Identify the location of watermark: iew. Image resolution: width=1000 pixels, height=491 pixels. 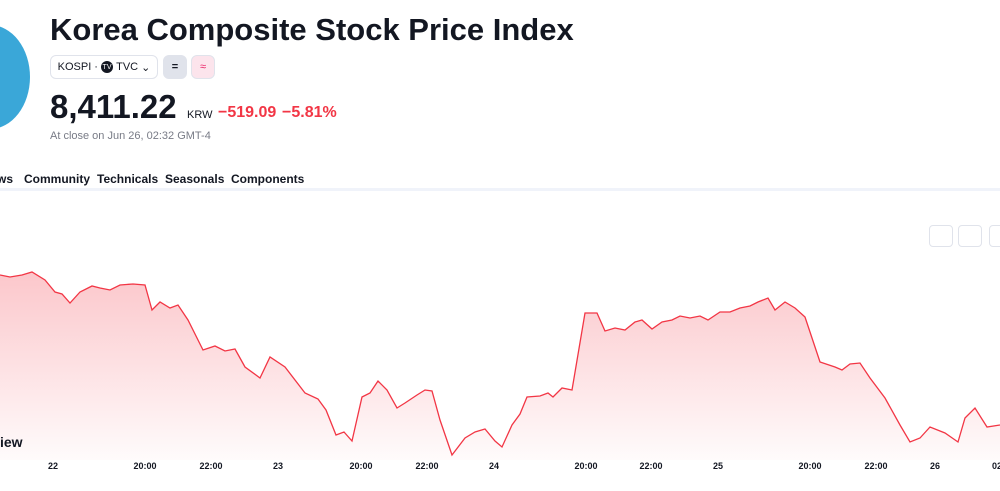
(11, 442).